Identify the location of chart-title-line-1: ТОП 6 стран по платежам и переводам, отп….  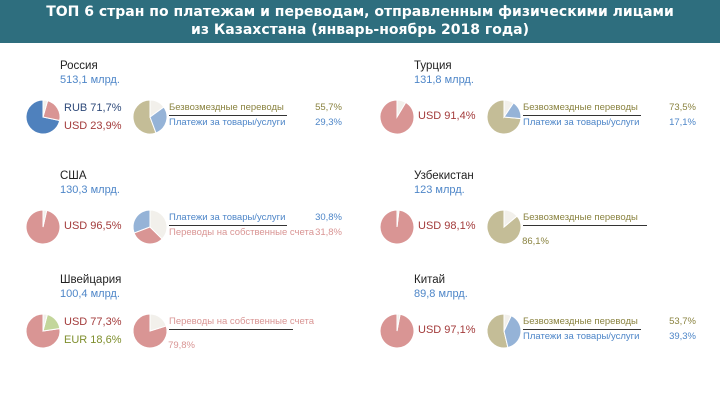
(360, 12).